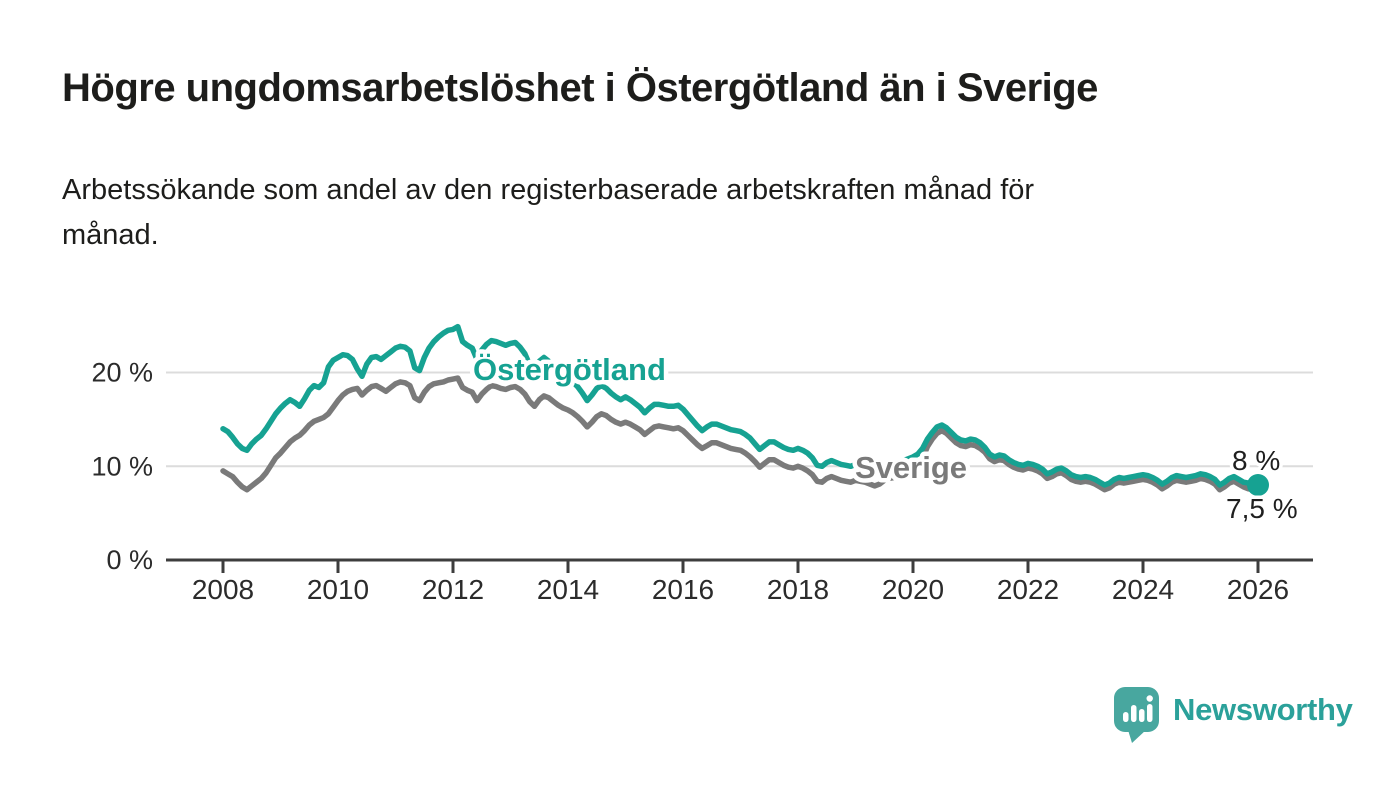 The image size is (1400, 794). Describe the element at coordinates (1149, 698) in the screenshot. I see `logo-exclamation-dot` at that location.